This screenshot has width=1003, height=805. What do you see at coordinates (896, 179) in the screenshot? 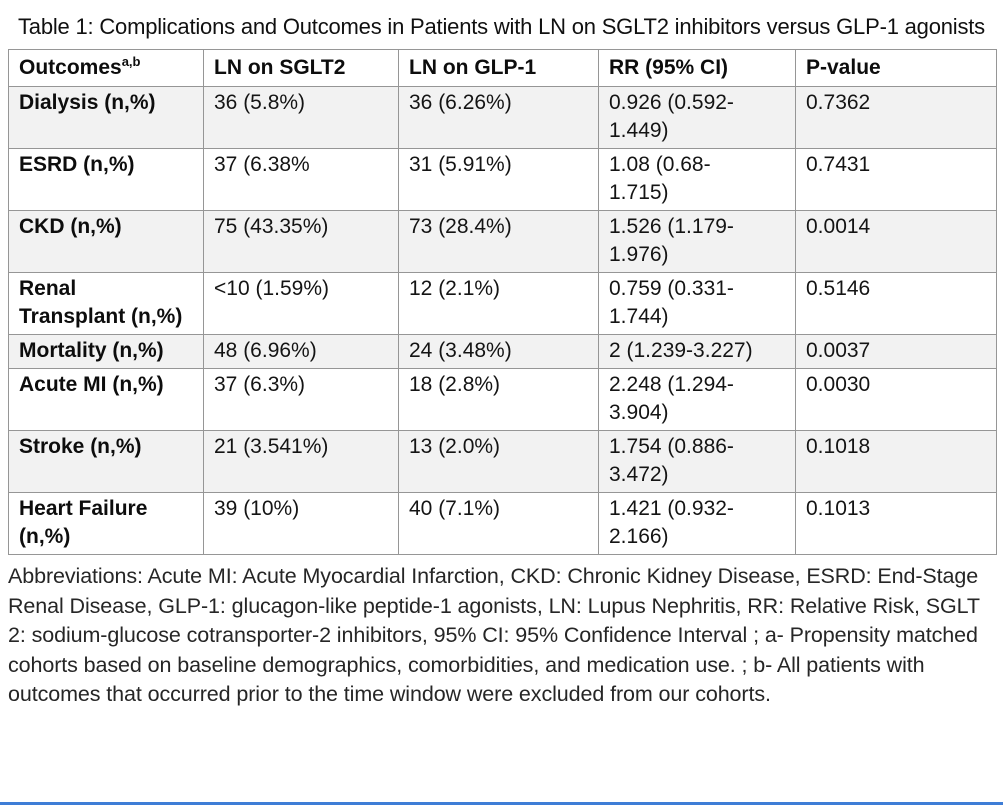
I see `pvalue-cell: 0.7431` at bounding box center [896, 179].